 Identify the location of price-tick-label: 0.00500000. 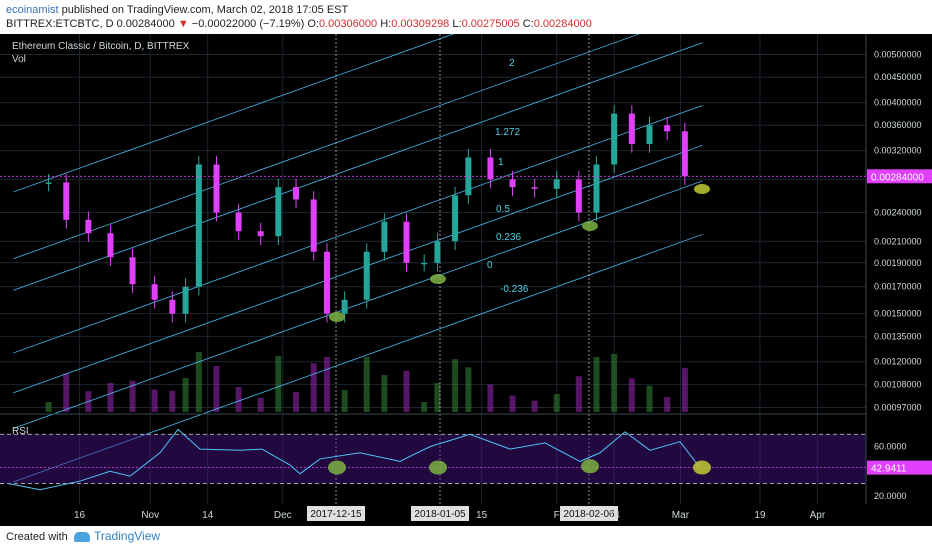
(898, 55).